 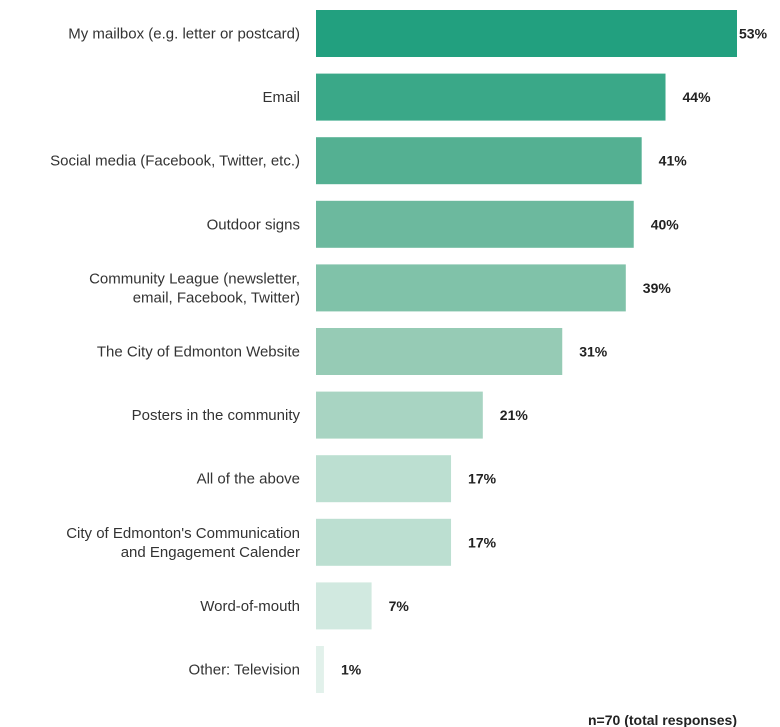 I want to click on value-label-9: 7%, so click(x=399, y=606).